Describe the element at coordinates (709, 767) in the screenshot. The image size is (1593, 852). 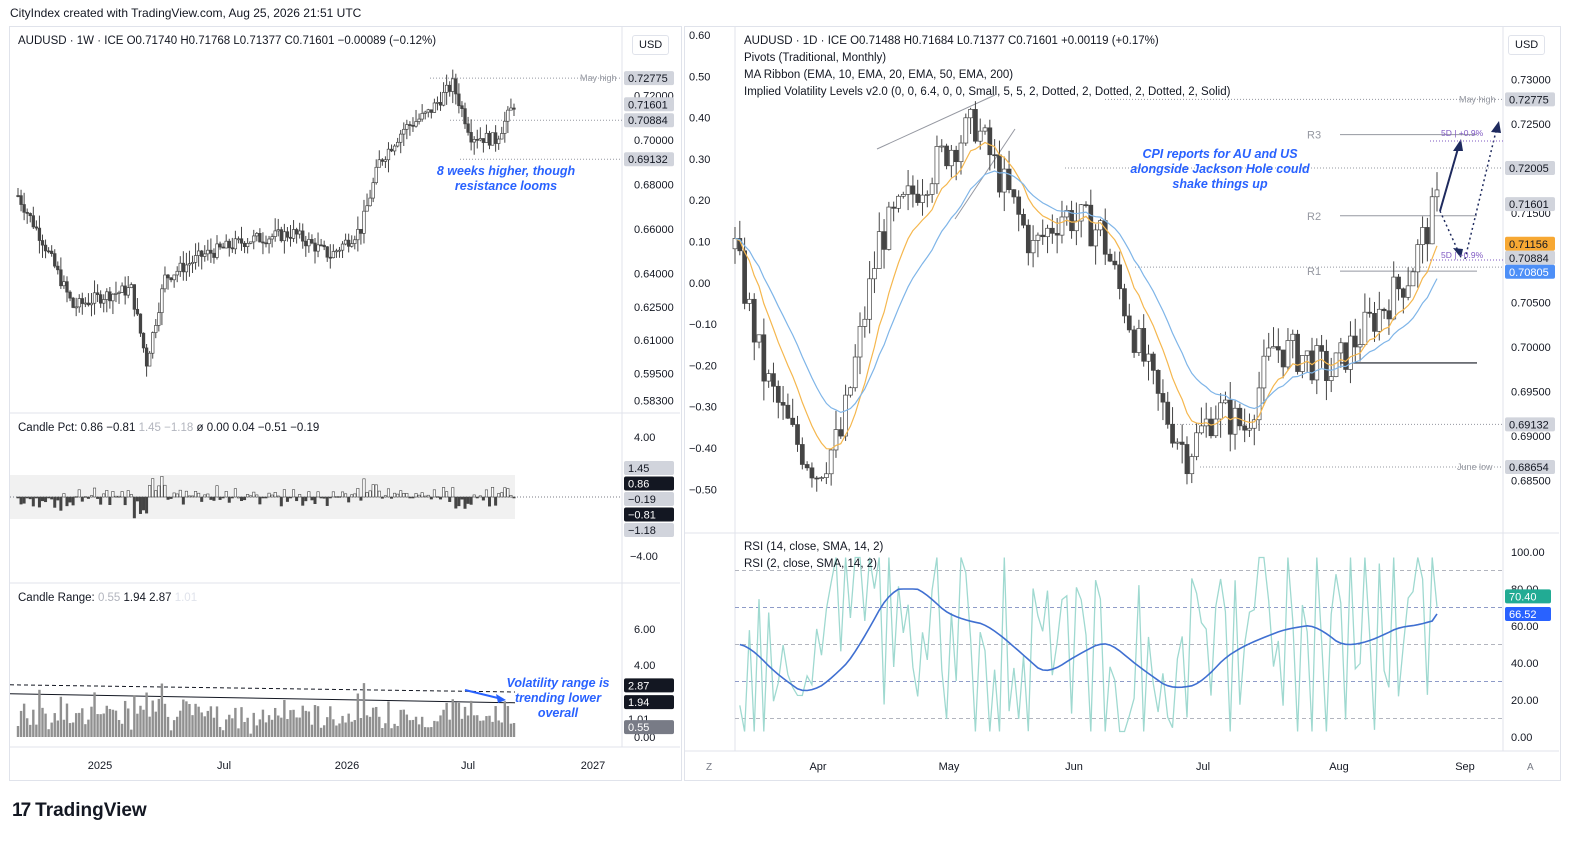
I see `zoom-button: Z` at that location.